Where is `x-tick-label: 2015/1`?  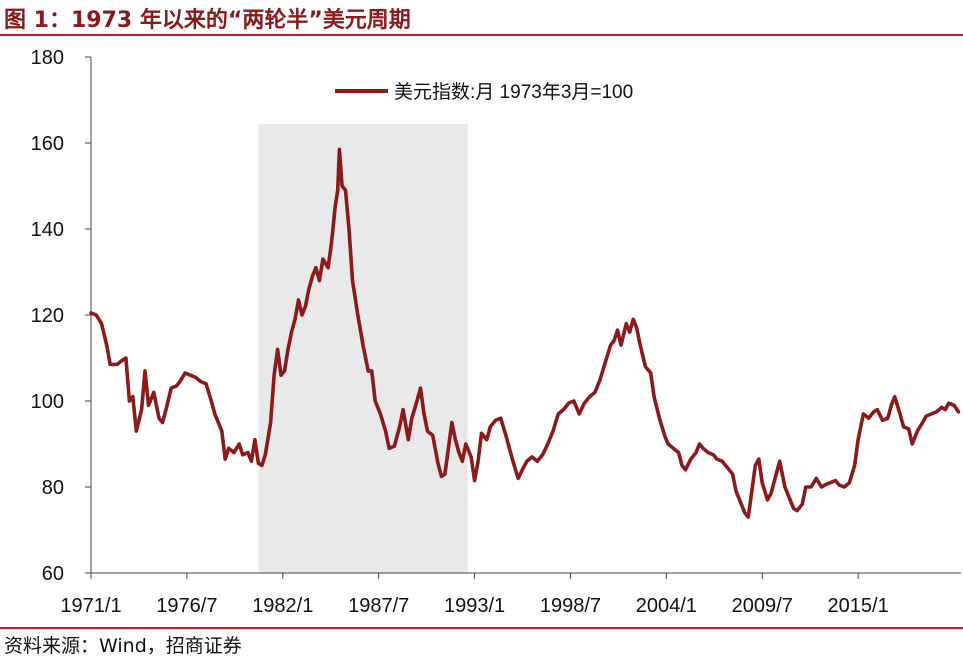
x-tick-label: 2015/1 is located at coordinates (858, 606).